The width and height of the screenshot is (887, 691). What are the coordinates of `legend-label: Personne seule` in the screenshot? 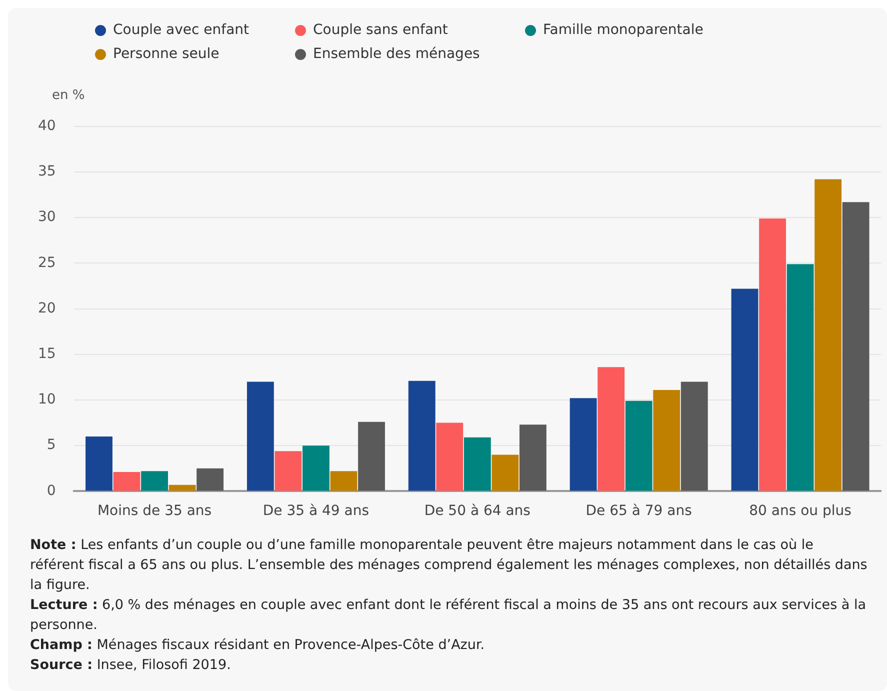 It's located at (166, 54).